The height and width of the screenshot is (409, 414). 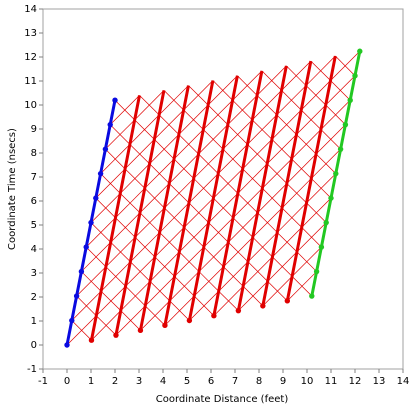 I want to click on x-tick-label: 3, so click(x=139, y=381).